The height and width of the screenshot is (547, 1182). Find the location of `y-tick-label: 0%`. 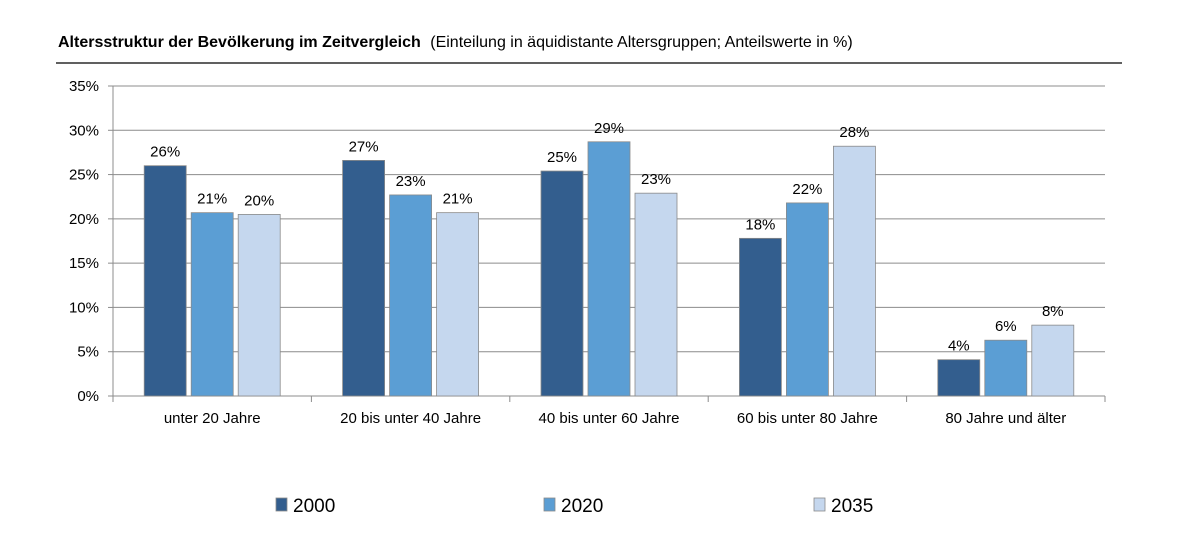

y-tick-label: 0% is located at coordinates (88, 396).